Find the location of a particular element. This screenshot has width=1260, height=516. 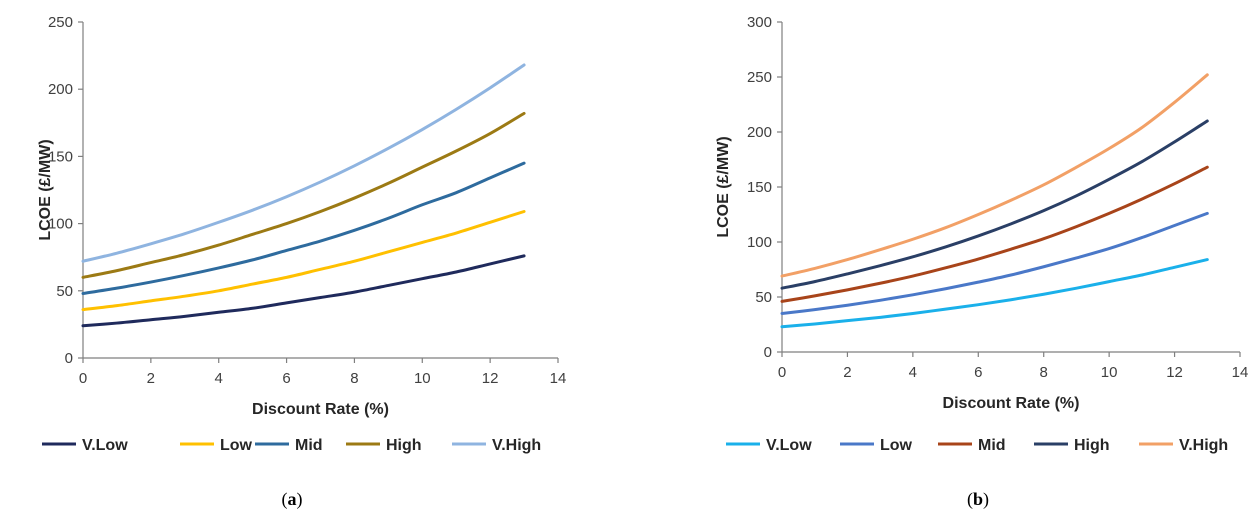

panel-label: (b) is located at coordinates (978, 499).